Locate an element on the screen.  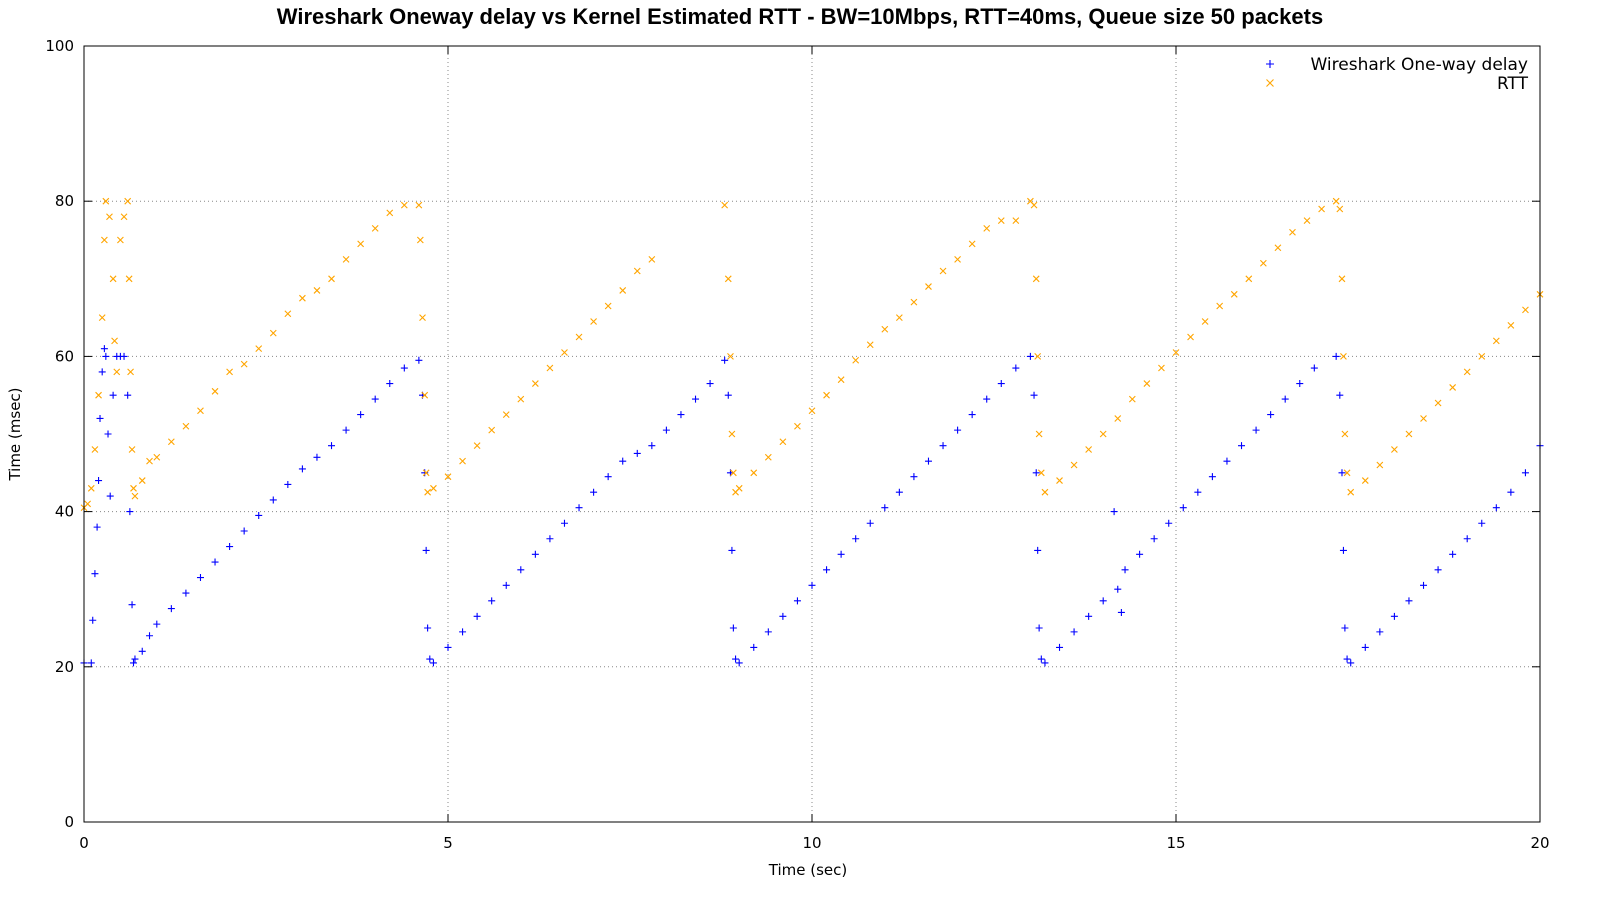
legend-marker-rtt is located at coordinates (1270, 83).